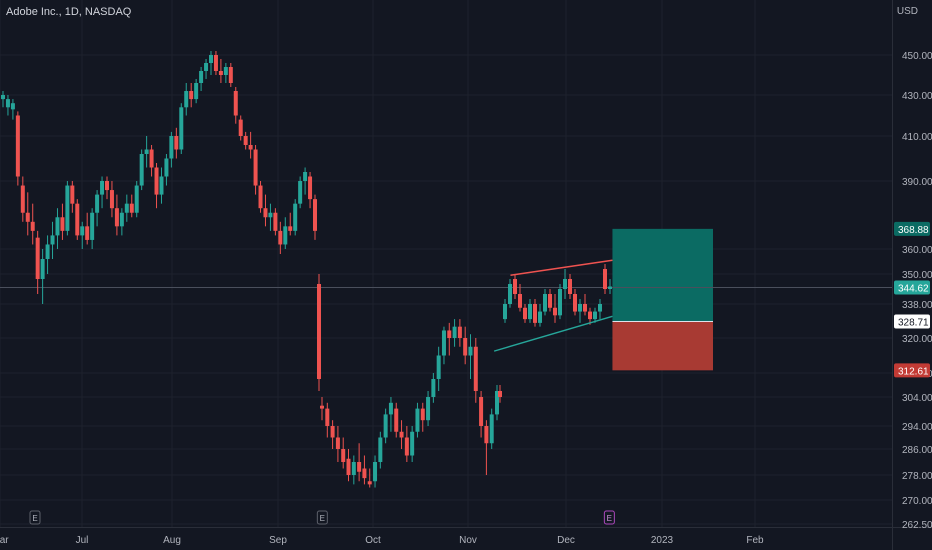 Image resolution: width=932 pixels, height=550 pixels. I want to click on y-tick-label: 338.00, so click(917, 305).